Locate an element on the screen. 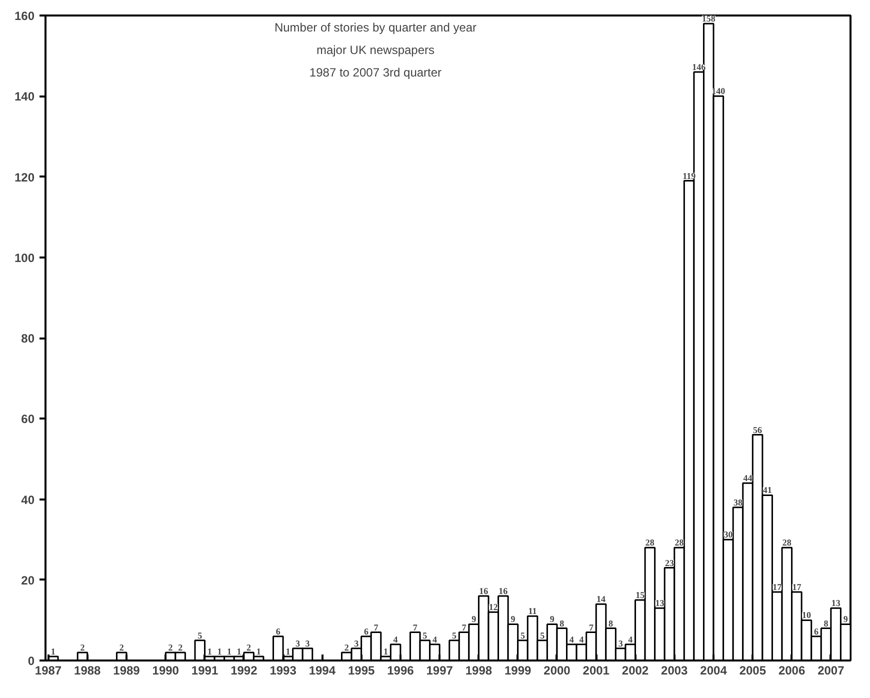 The width and height of the screenshot is (870, 698). data-label: 41 is located at coordinates (767, 490).